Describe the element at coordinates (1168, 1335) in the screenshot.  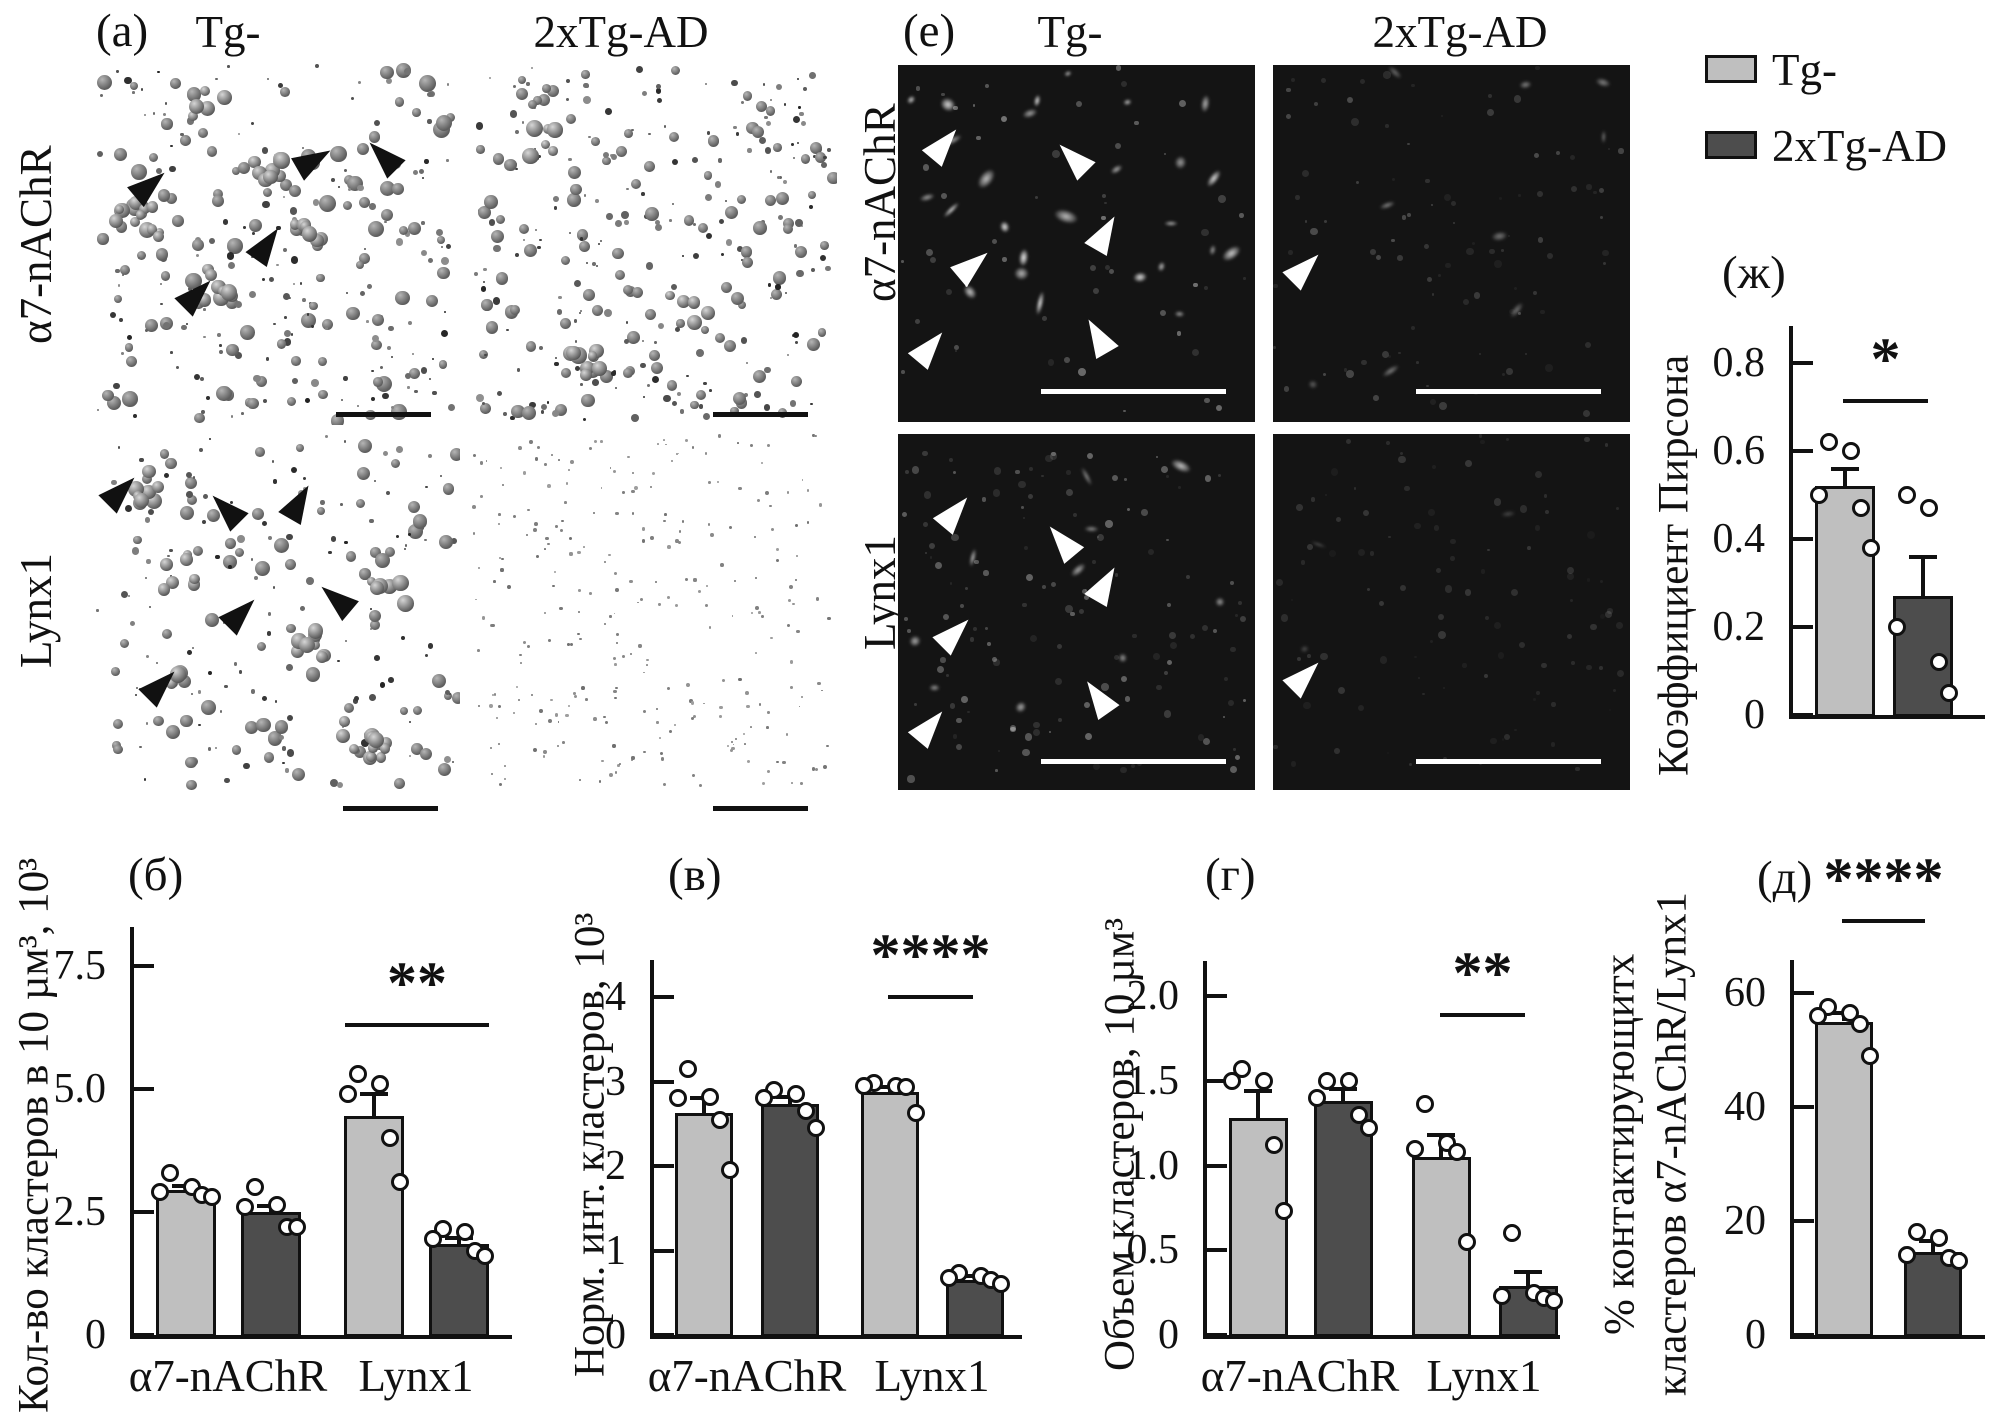
I see `chart-g-tick-label: 0` at that location.